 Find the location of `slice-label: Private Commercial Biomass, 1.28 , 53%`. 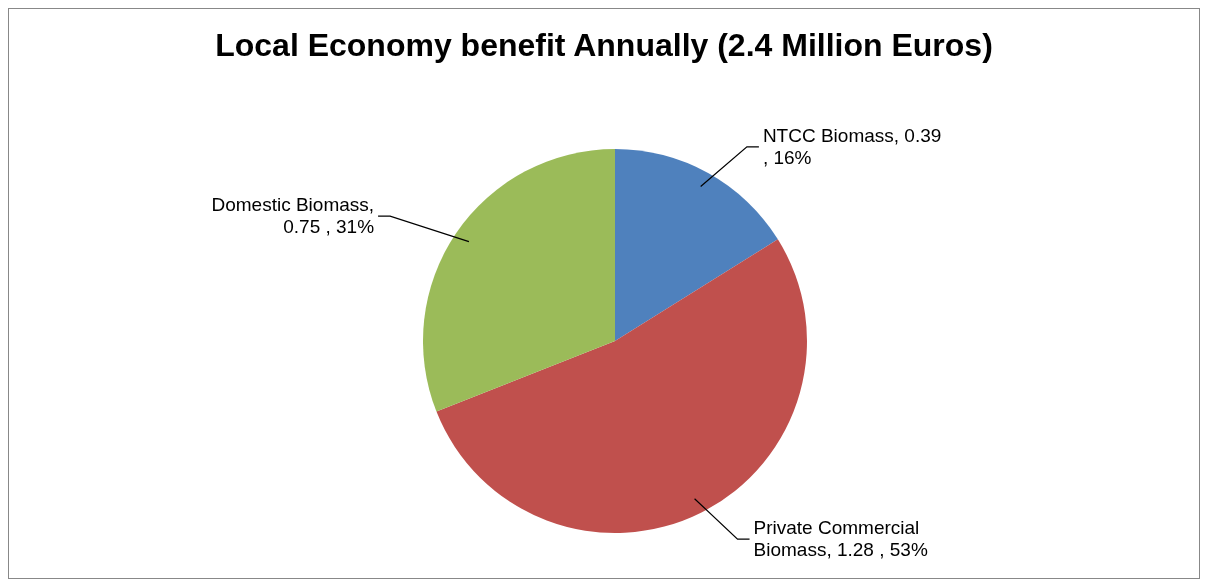

slice-label: Private Commercial Biomass, 1.28 , 53% is located at coordinates (840, 539).